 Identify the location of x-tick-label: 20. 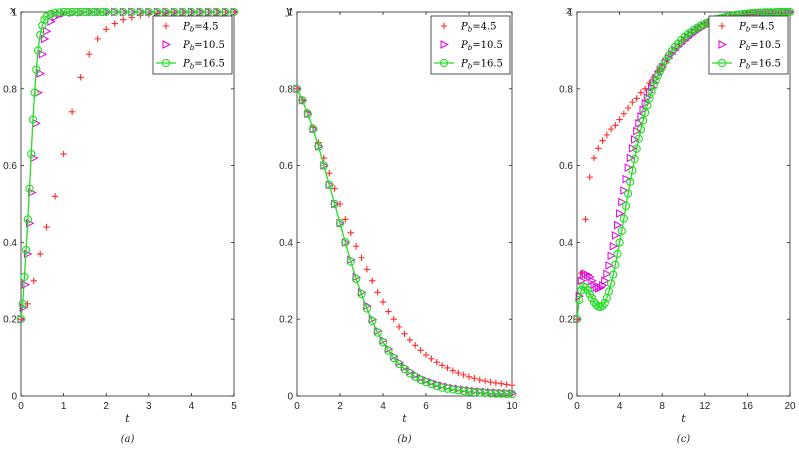
(790, 406).